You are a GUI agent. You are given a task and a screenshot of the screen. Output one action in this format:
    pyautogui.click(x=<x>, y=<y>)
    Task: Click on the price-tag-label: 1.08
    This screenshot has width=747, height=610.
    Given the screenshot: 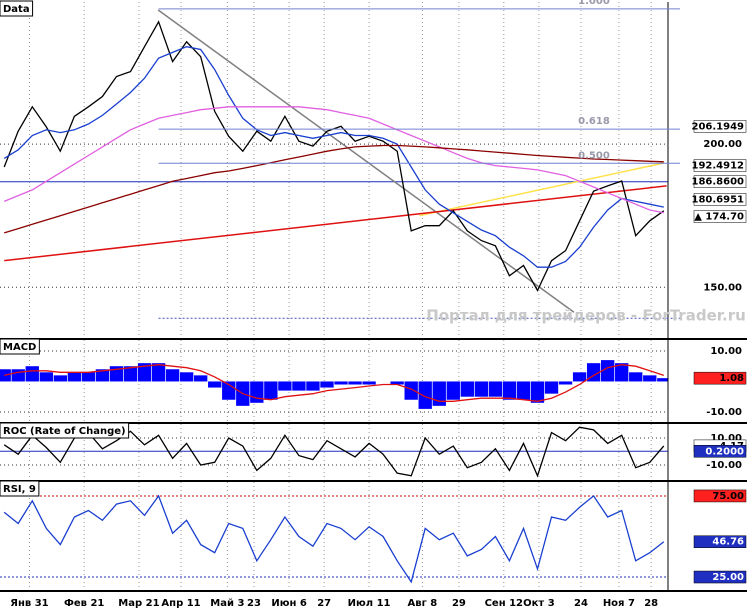 What is the action you would take?
    pyautogui.click(x=731, y=378)
    